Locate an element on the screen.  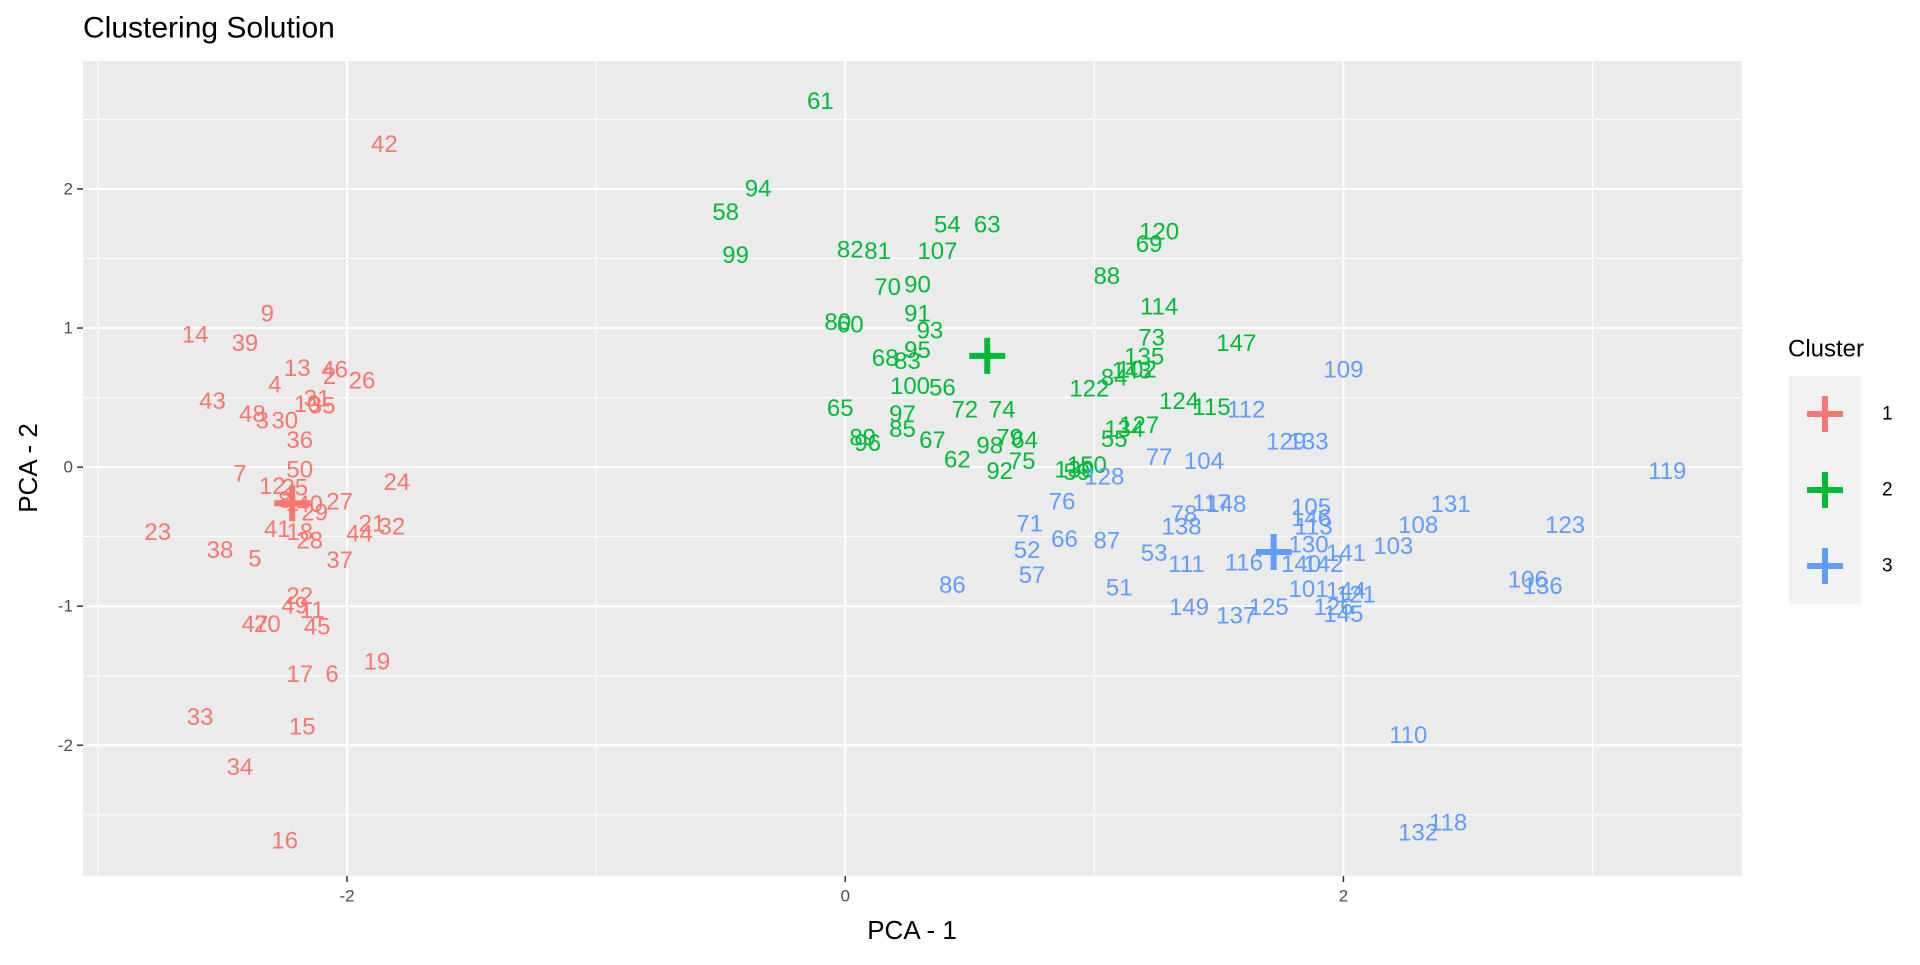
point-label: 64 is located at coordinates (1024, 440).